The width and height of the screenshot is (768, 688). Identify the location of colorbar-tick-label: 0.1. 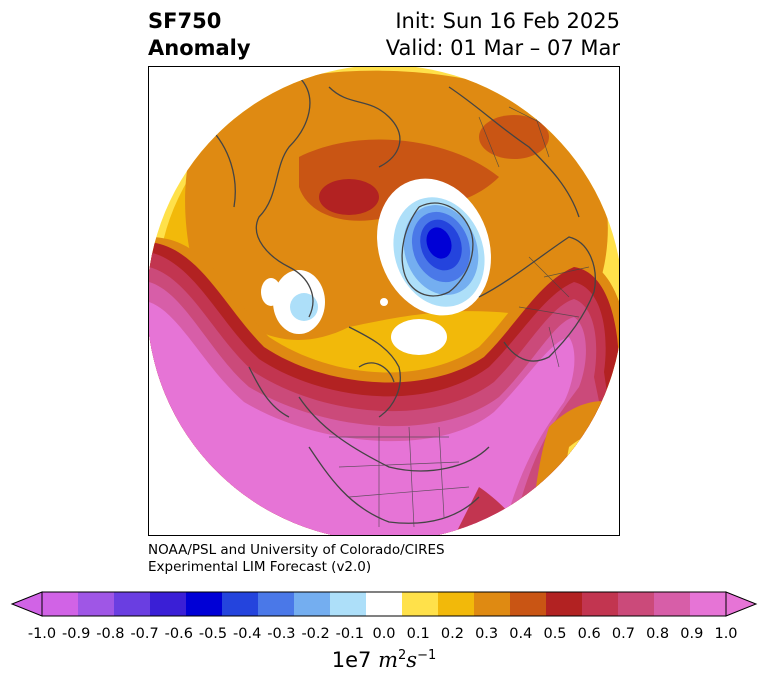
(418, 634).